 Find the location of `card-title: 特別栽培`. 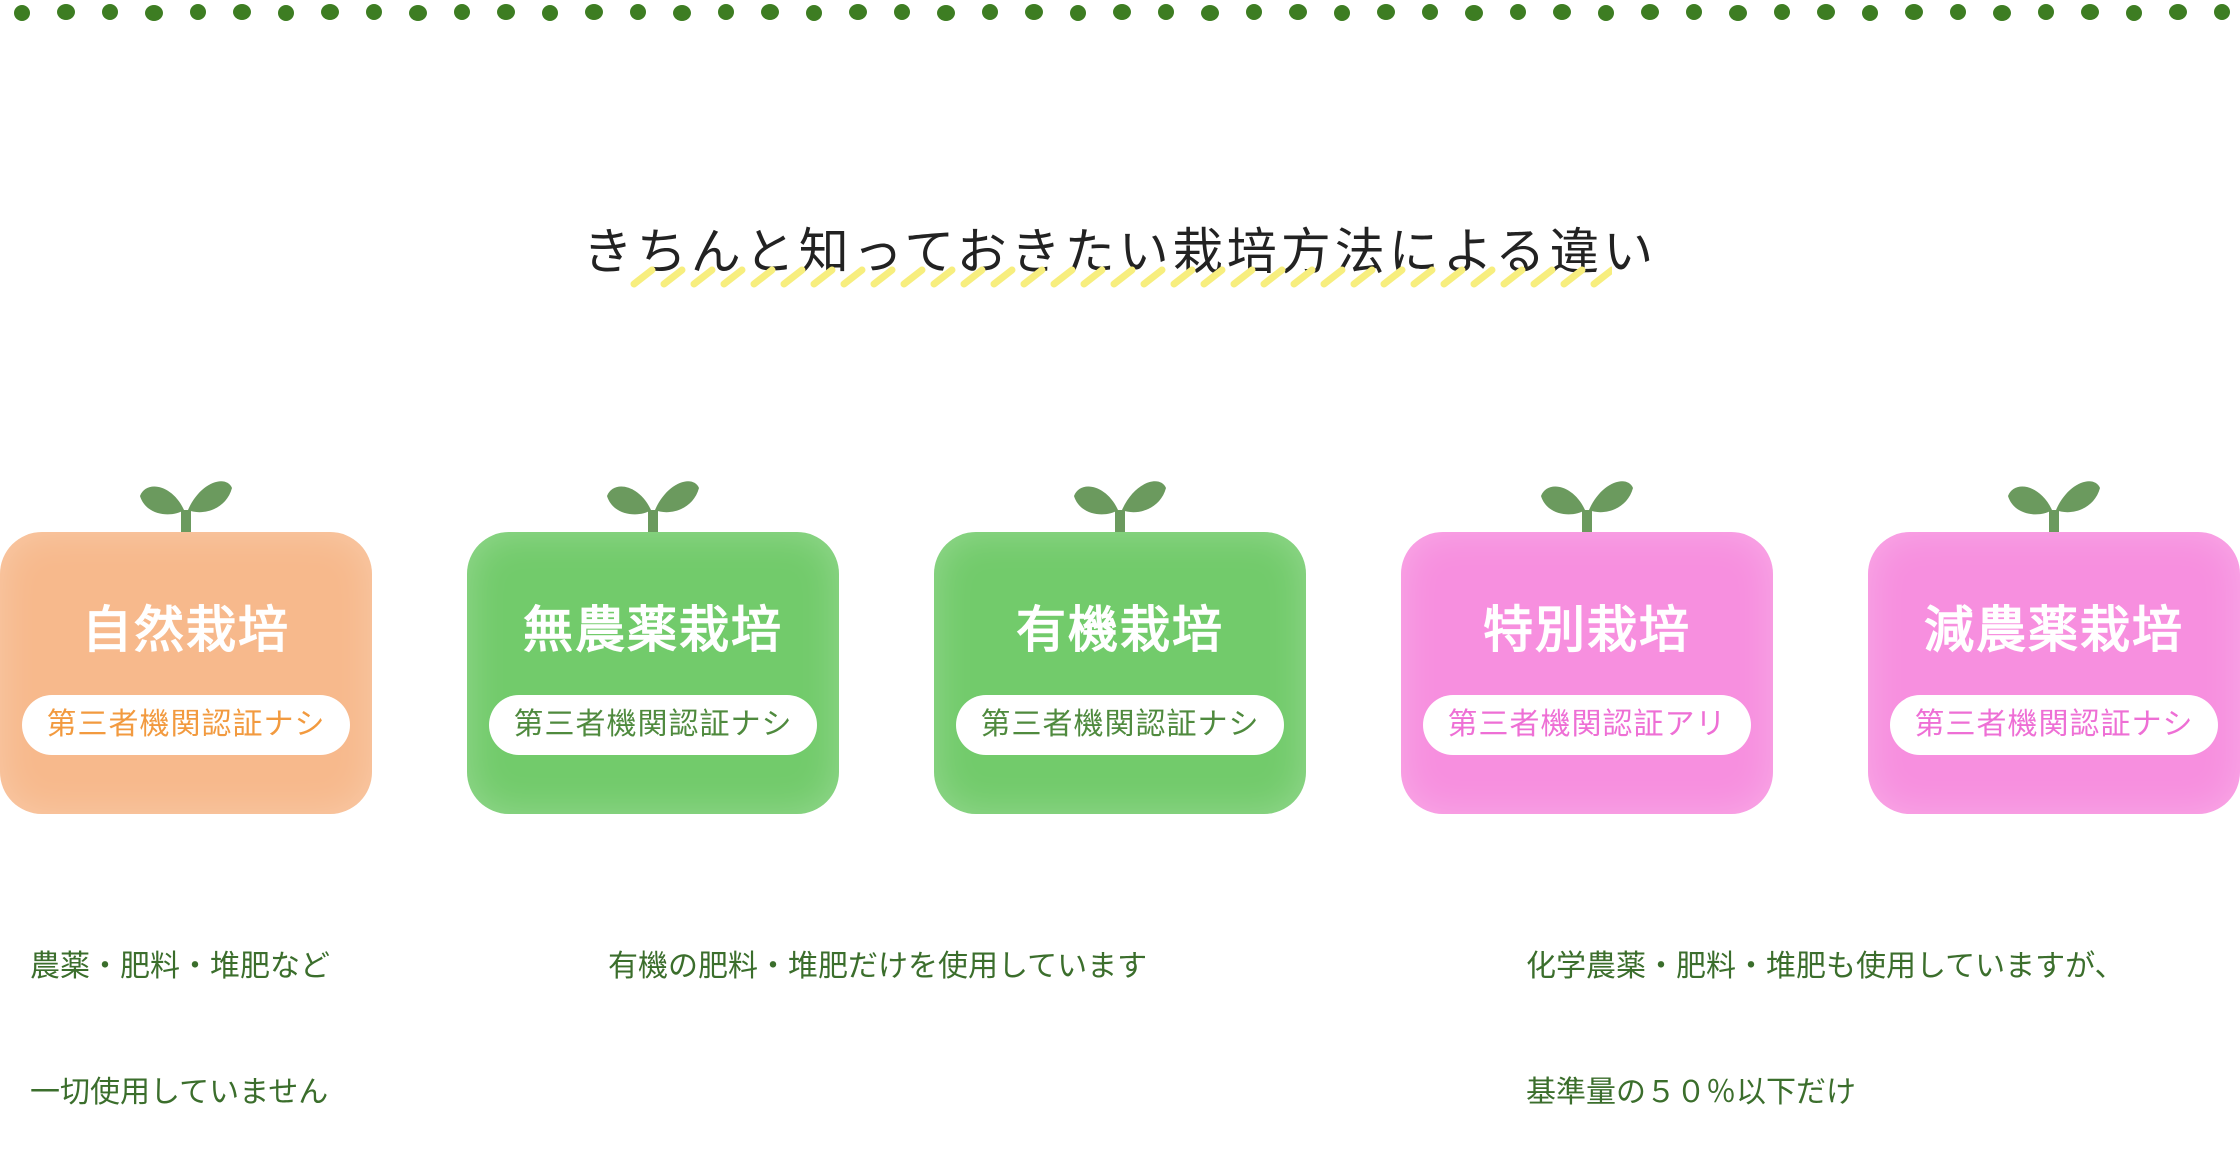

card-title: 特別栽培 is located at coordinates (1587, 630).